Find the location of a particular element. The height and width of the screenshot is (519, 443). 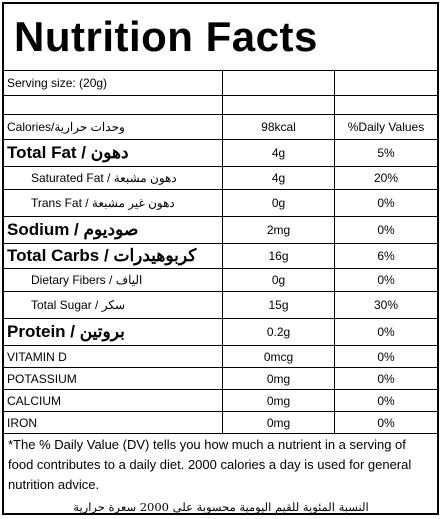

nutrient-row-calcium: CALCIUM 0mg 0% is located at coordinates (220, 401).